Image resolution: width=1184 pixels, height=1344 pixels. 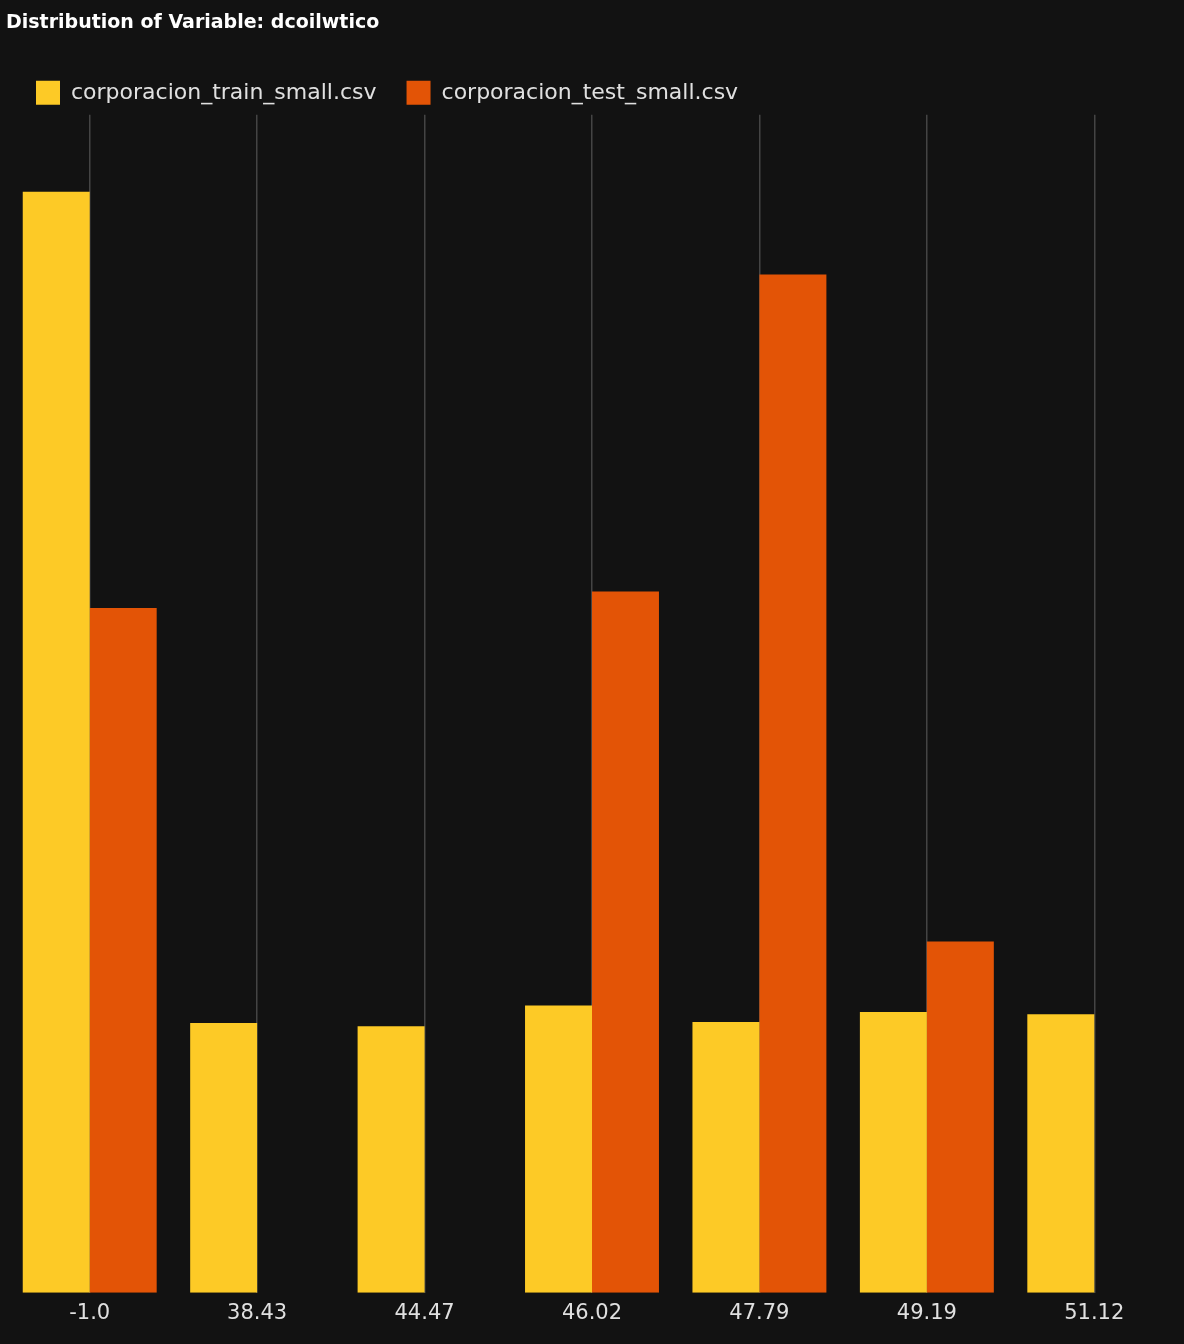 I want to click on x-tick-label: 44.47, so click(x=424, y=1311).